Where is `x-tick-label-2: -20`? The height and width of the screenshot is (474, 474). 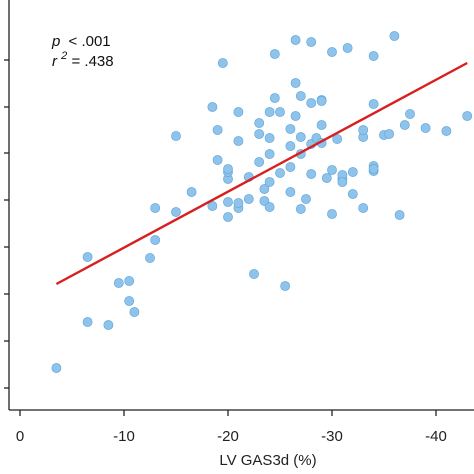
x-tick-label-2: -20 is located at coordinates (228, 436).